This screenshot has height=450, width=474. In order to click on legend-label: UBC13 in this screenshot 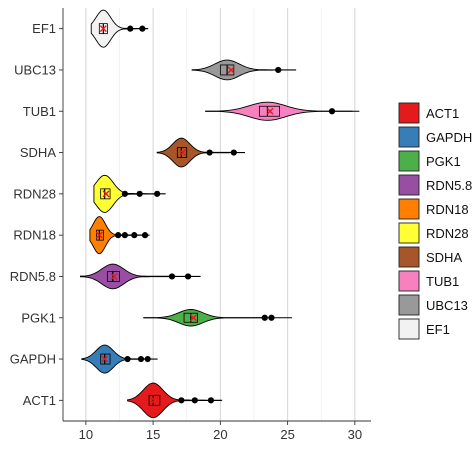, I will do `click(447, 305)`.